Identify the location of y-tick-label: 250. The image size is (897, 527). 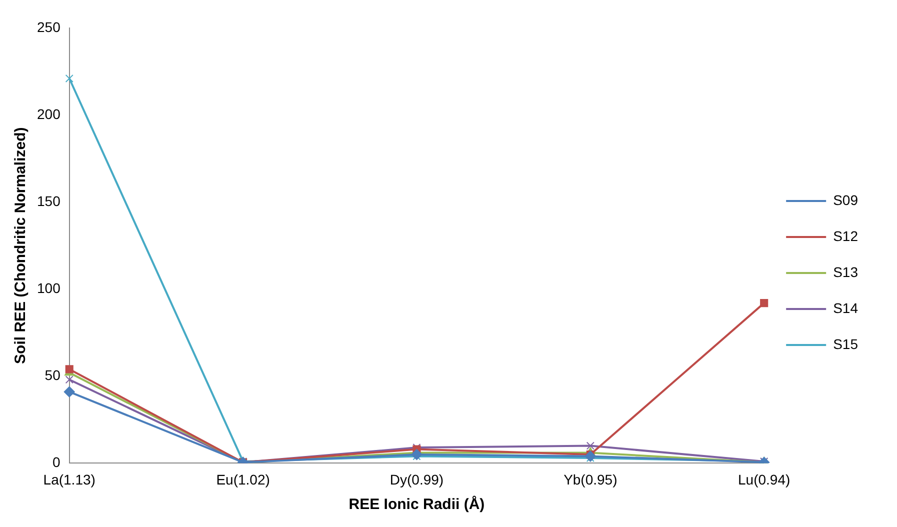
(49, 26).